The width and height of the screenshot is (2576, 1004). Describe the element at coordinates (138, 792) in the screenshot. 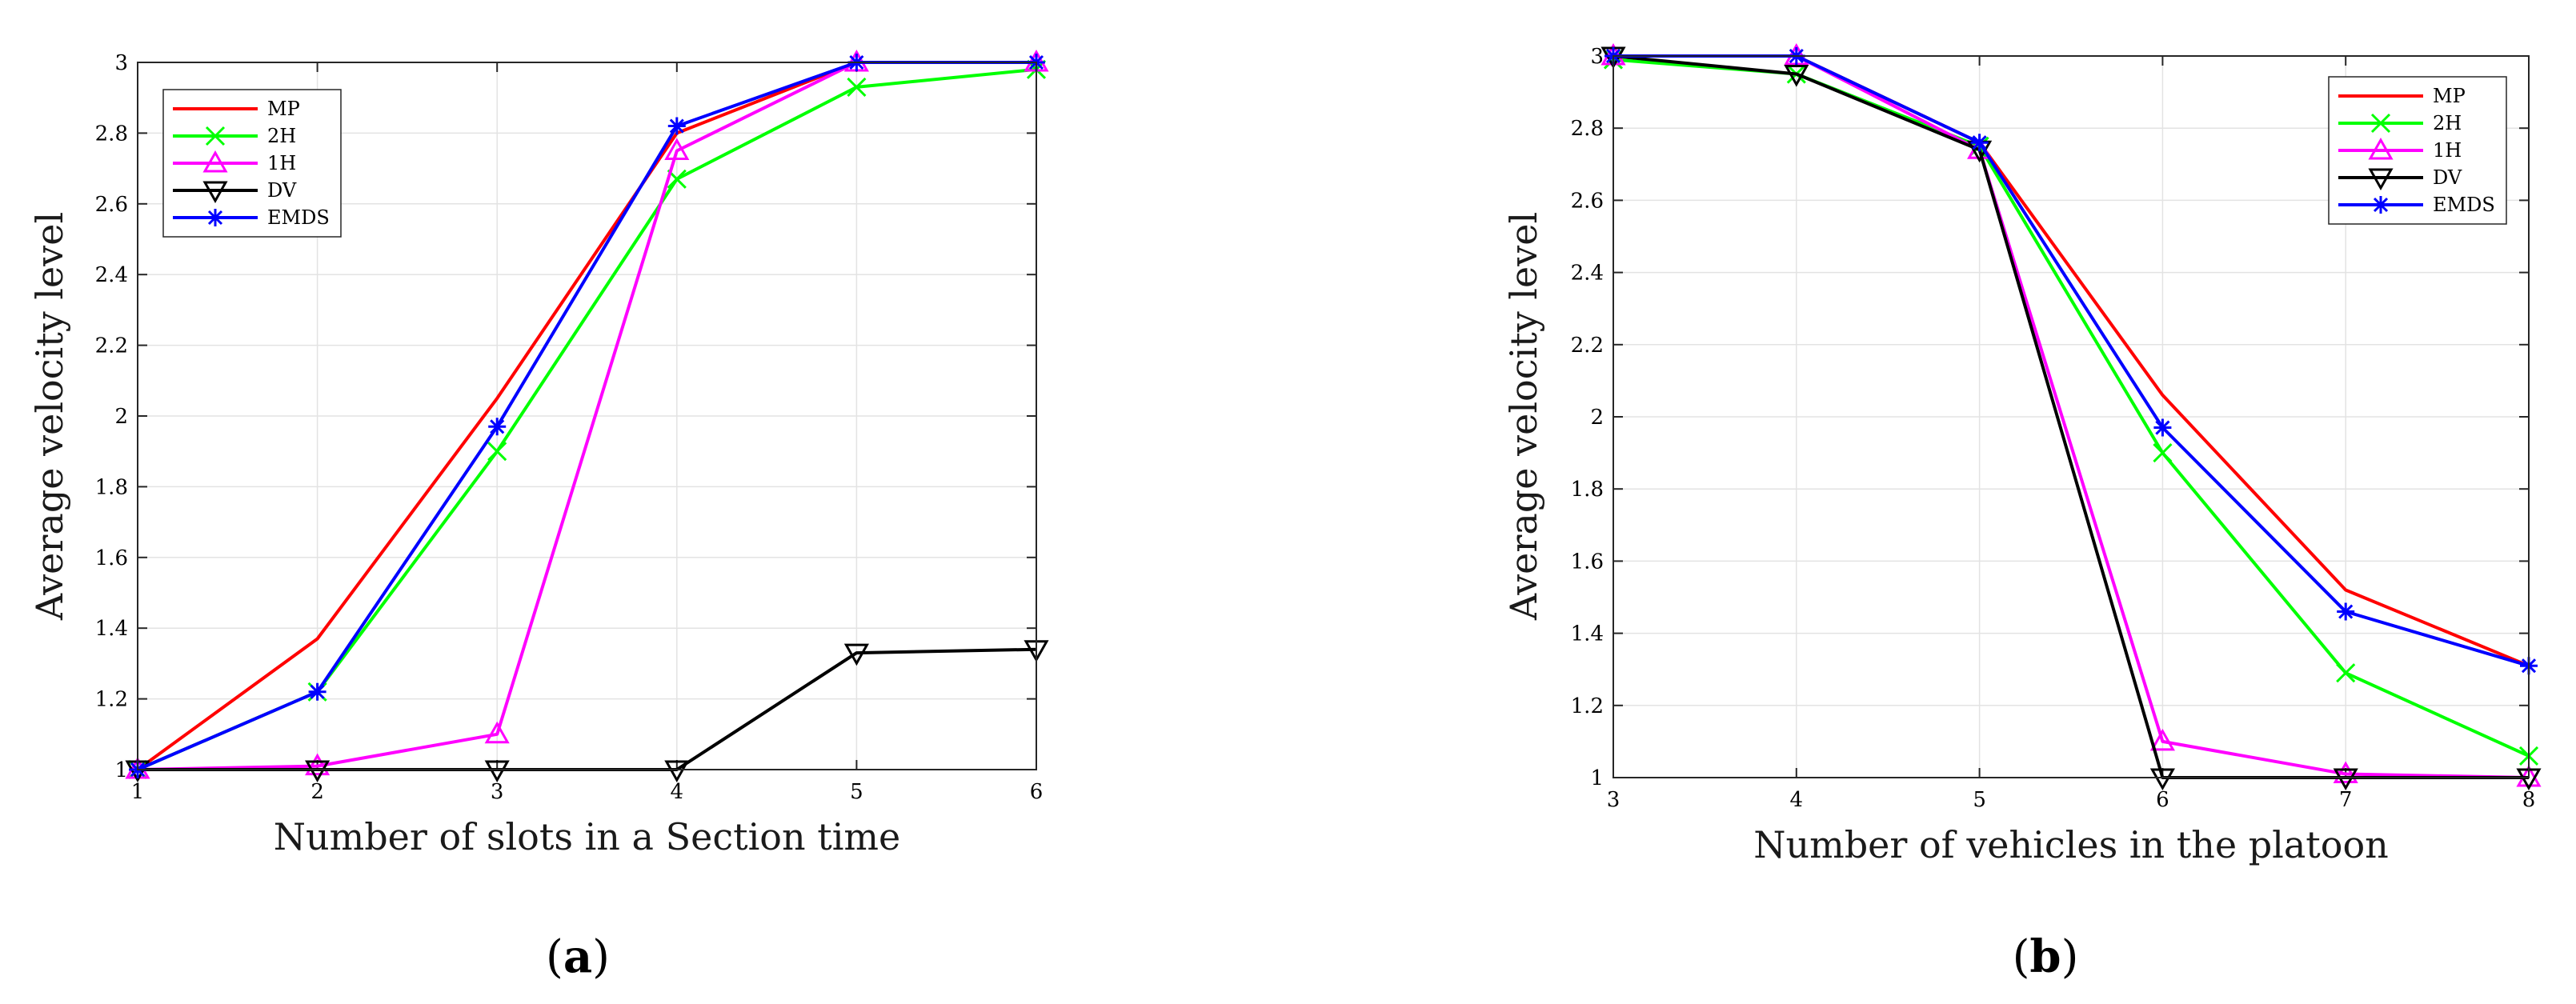

I see `x-tick-label: 1` at that location.